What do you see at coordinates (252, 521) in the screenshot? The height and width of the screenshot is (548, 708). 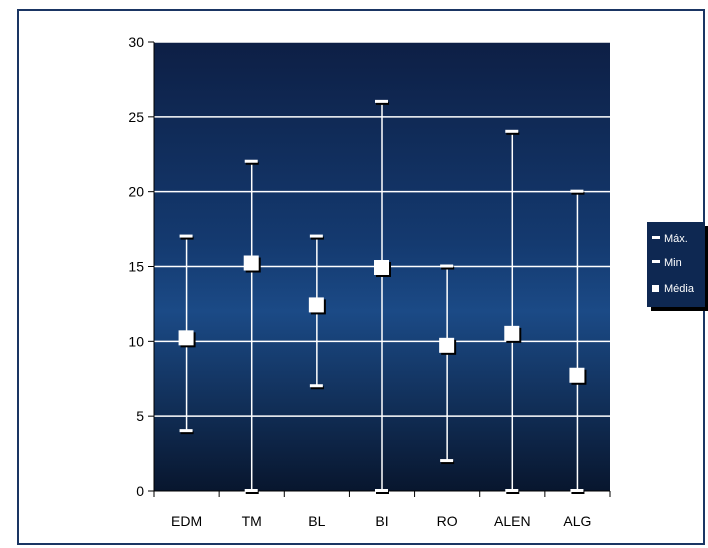 I see `x-tick-label: TM` at bounding box center [252, 521].